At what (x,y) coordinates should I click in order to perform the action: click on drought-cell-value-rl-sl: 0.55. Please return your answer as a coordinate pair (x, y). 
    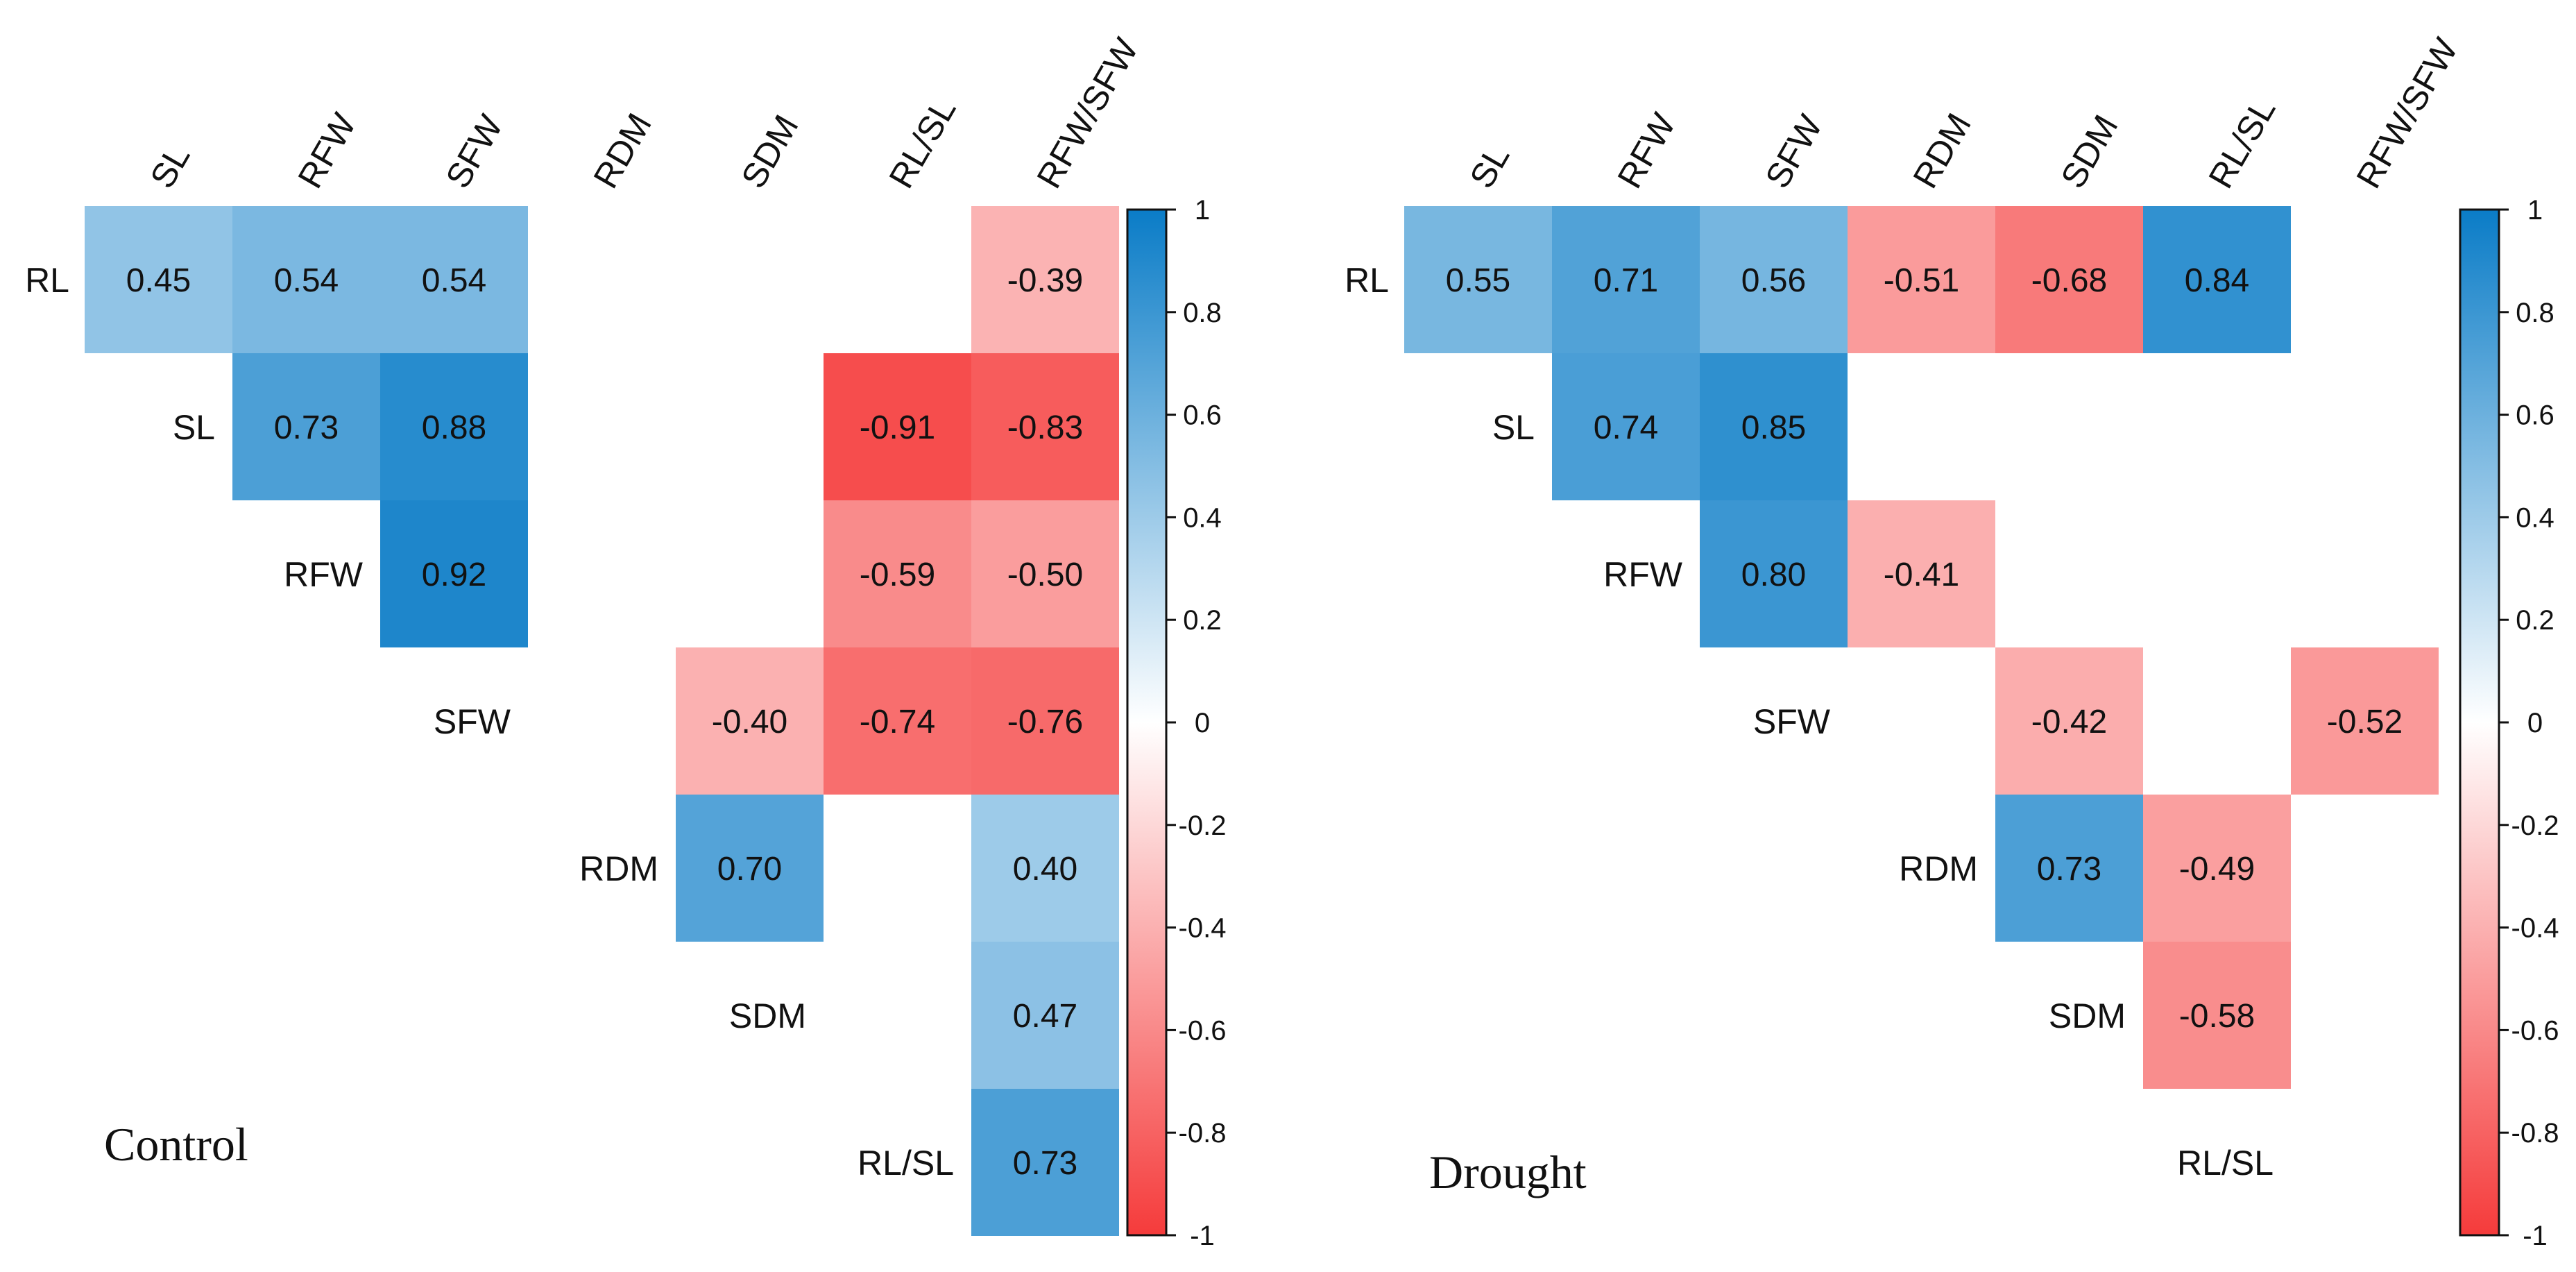
    Looking at the image, I should click on (1478, 280).